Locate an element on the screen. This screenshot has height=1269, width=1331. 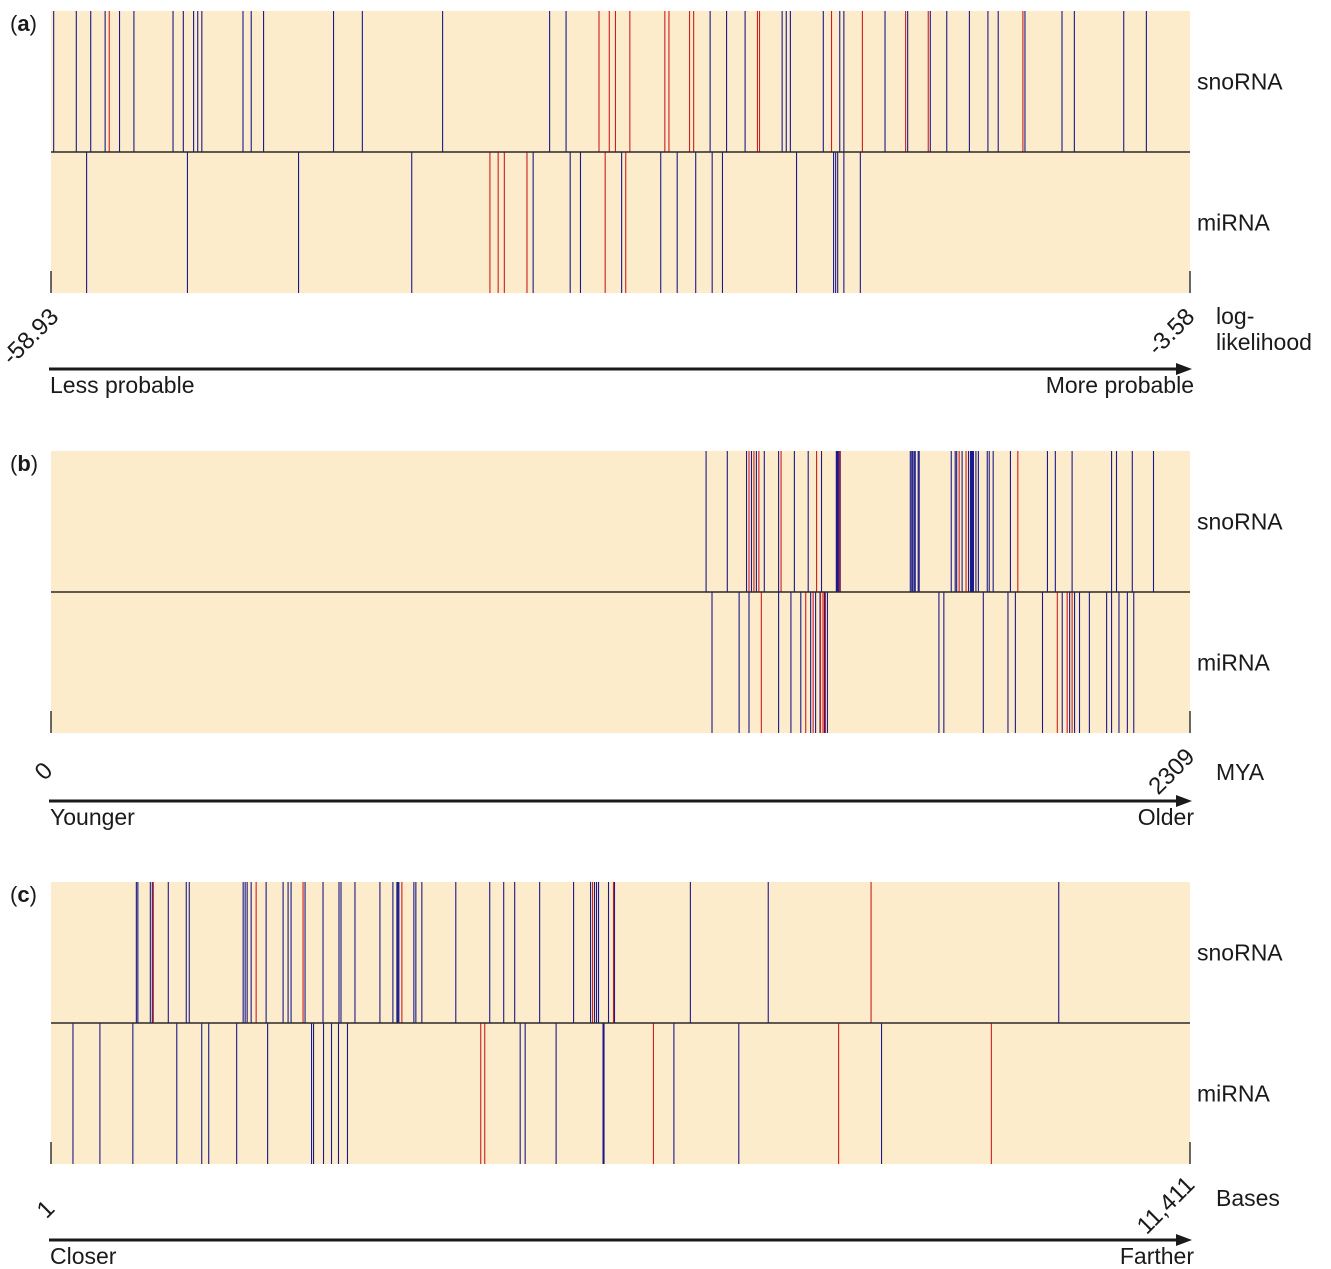
tick-label-min: 1 is located at coordinates (46, 1209).